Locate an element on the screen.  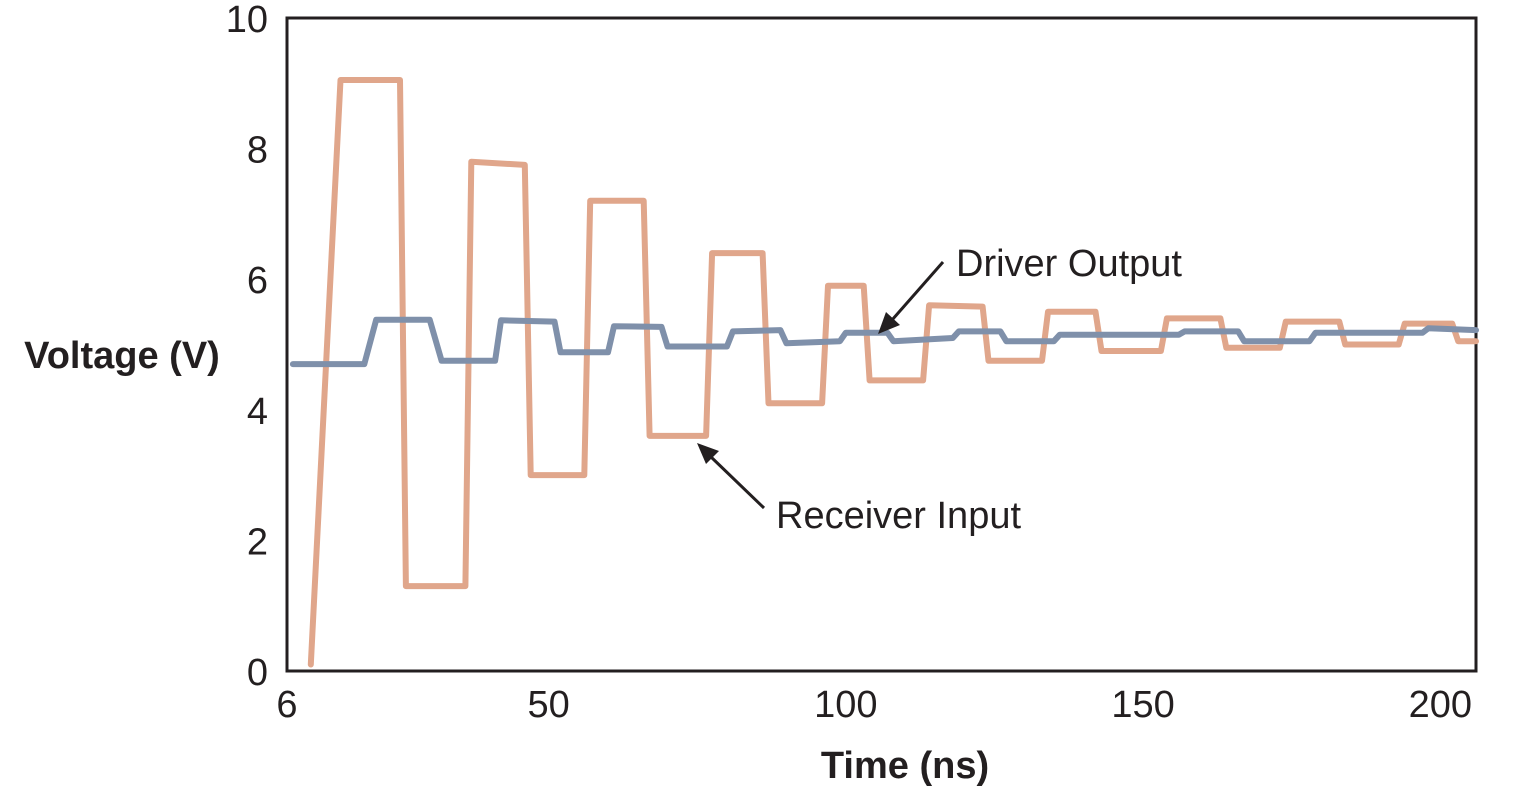
y-tick-label: 4 is located at coordinates (257, 412).